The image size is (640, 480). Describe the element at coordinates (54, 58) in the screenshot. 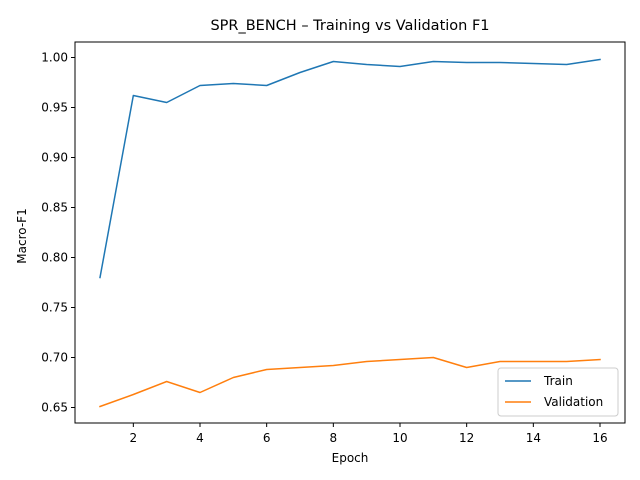

I see `y-tick-label: 1.00` at that location.